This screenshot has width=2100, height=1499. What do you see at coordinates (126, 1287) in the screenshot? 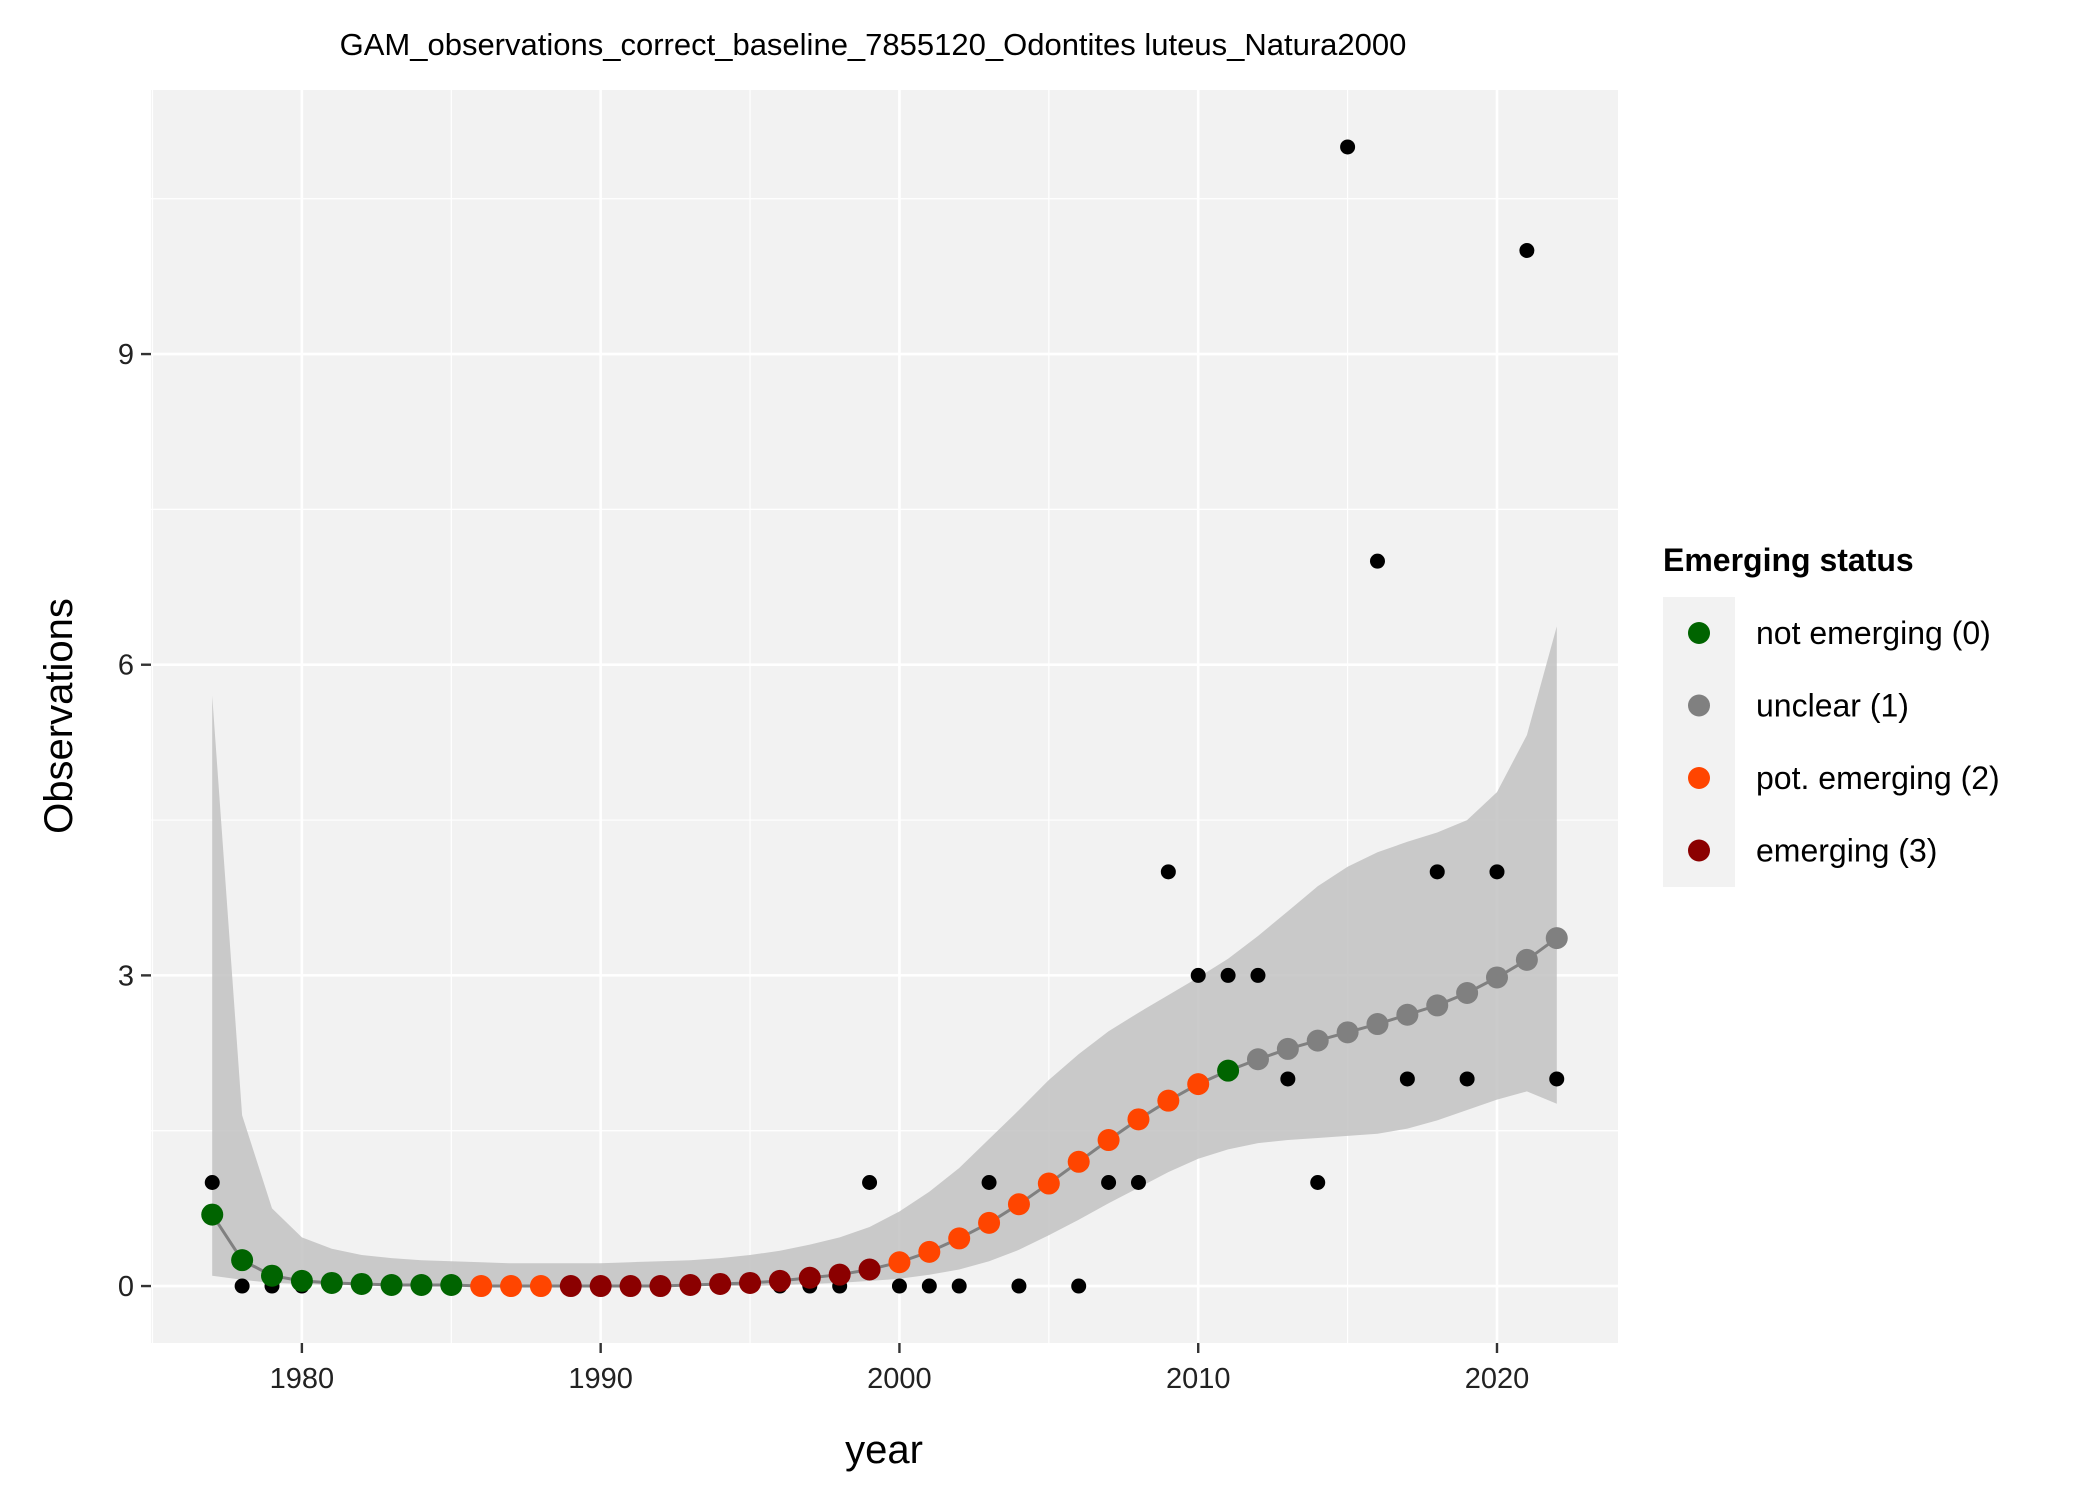
I see `y-tick-label: 0` at bounding box center [126, 1287].